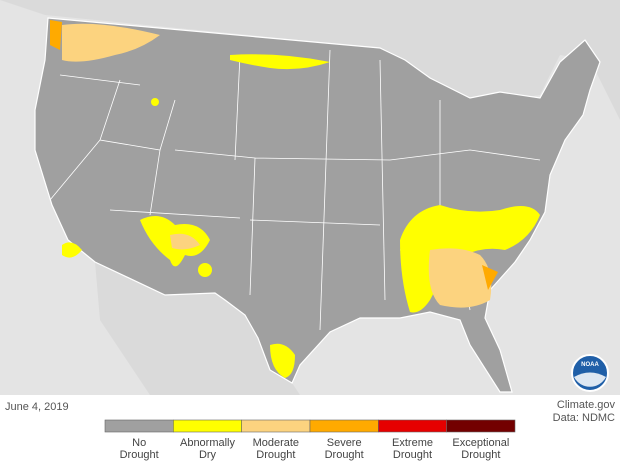  I want to click on legend-label: No, so click(139, 443).